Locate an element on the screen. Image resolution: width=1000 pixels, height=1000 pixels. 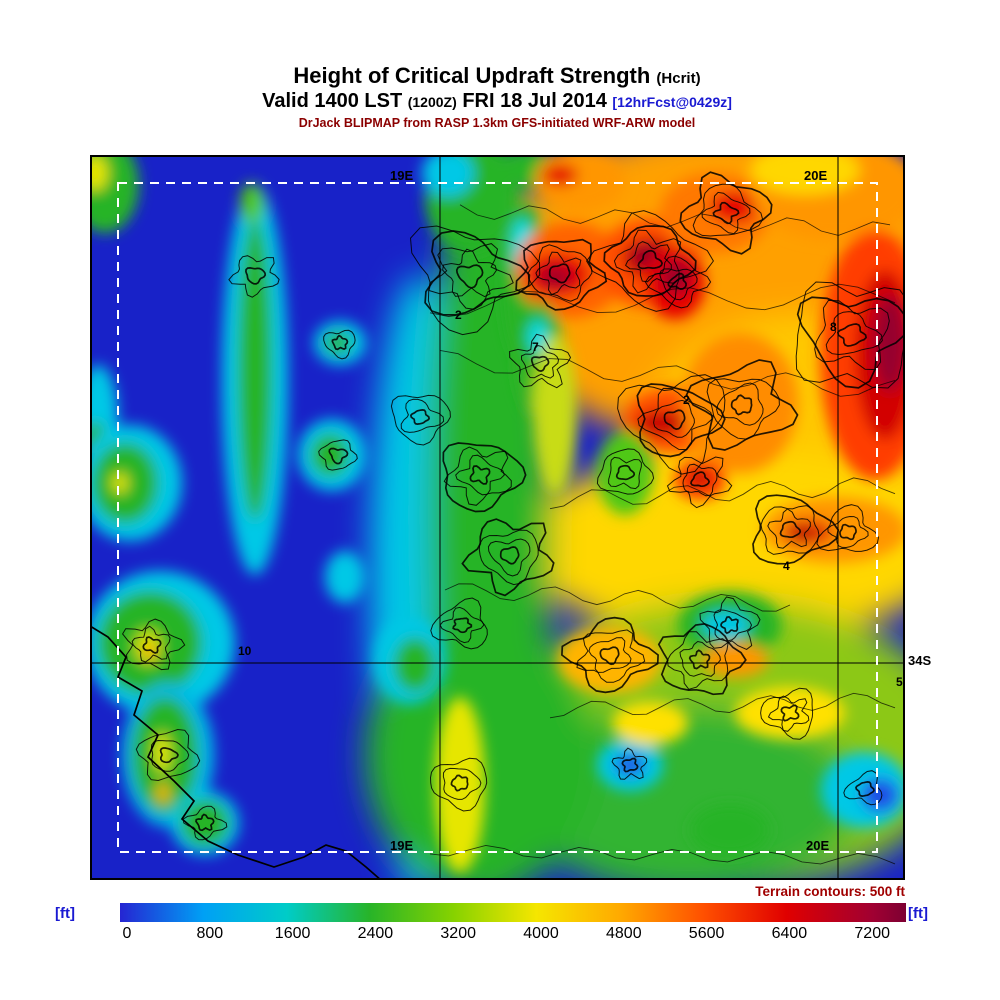
map-contour-number: 8 is located at coordinates (833, 327).